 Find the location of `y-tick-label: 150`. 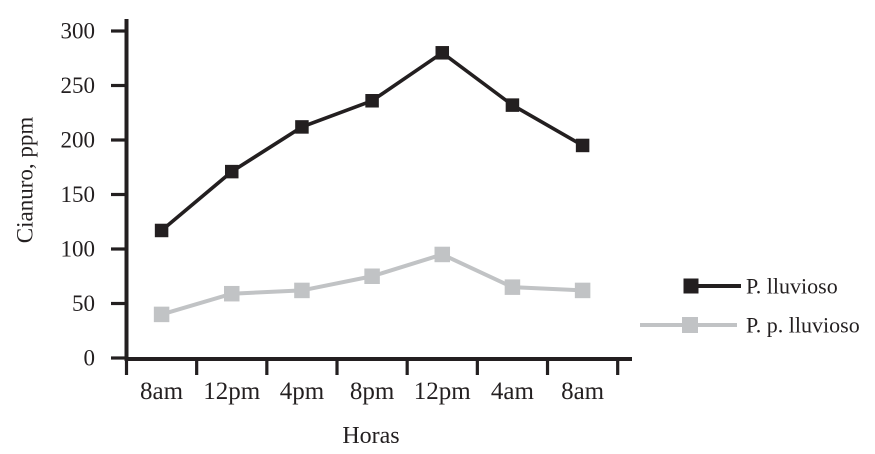

y-tick-label: 150 is located at coordinates (78, 194).